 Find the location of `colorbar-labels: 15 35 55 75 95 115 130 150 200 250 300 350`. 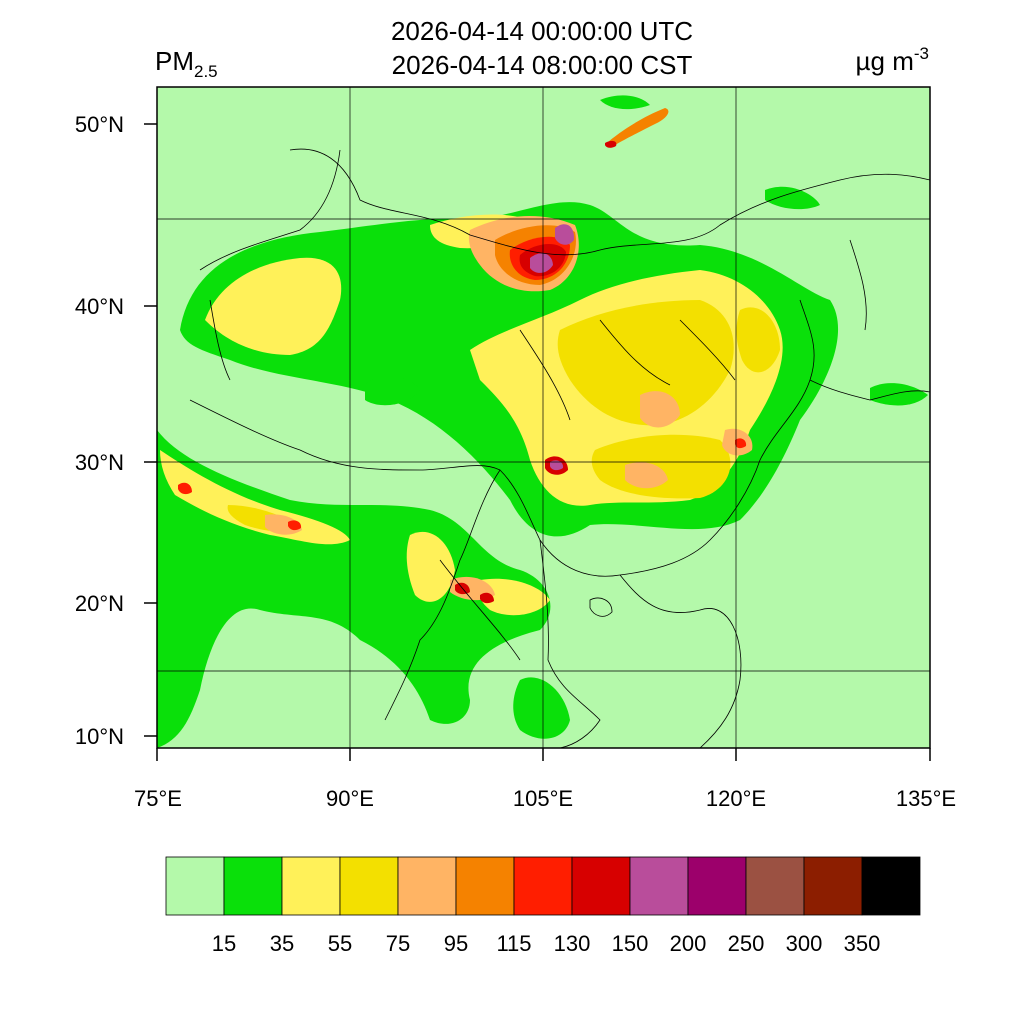

colorbar-labels: 15 35 55 75 95 115 130 150 200 250 300 350 is located at coordinates (546, 943).